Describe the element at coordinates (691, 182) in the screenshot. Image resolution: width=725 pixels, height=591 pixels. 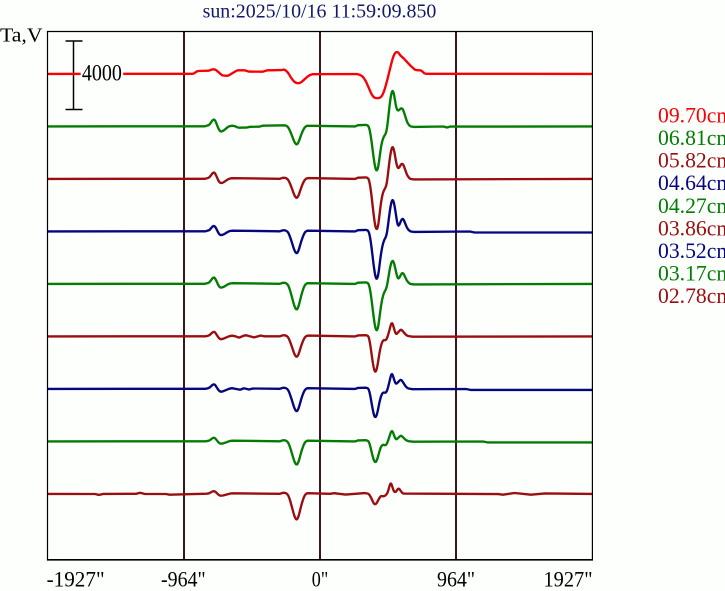
I see `svg-text: 04.64cm` at that location.